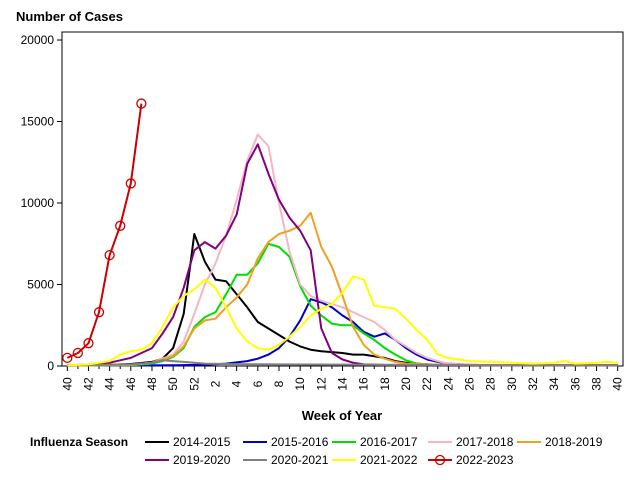 This screenshot has height=480, width=640. I want to click on x-tick-label: 42, so click(88, 384).